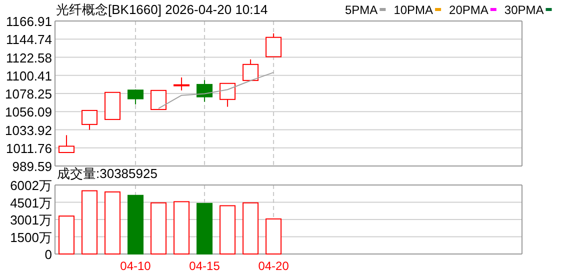 The width and height of the screenshot is (578, 276). What do you see at coordinates (29, 76) in the screenshot?
I see `y-tick-label: 1100.41` at bounding box center [29, 76].